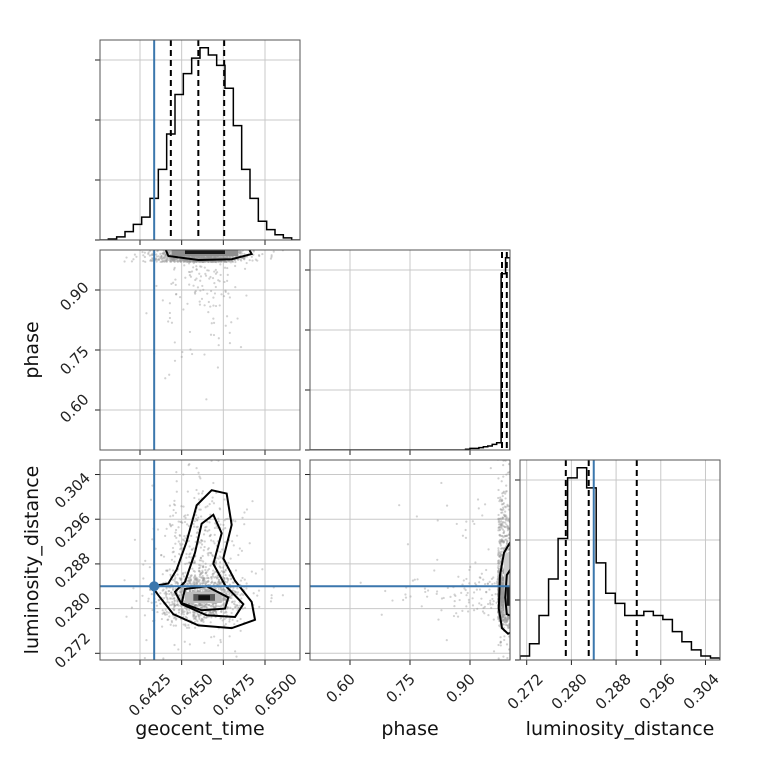 Image resolution: width=760 pixels, height=760 pixels. Describe the element at coordinates (620, 729) in the screenshot. I see `xlabel-luminosity-distance: luminosity_distance` at that location.